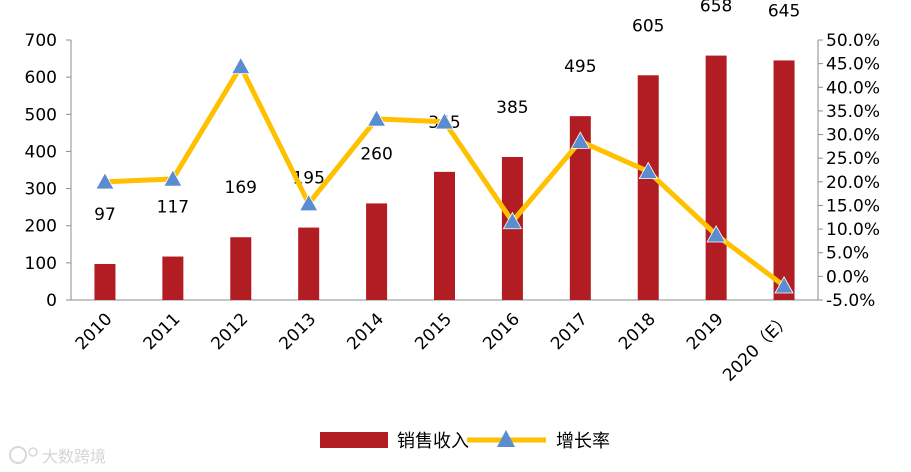 This screenshot has height=472, width=911. I want to click on left-tick-label: 600, so click(41, 78).